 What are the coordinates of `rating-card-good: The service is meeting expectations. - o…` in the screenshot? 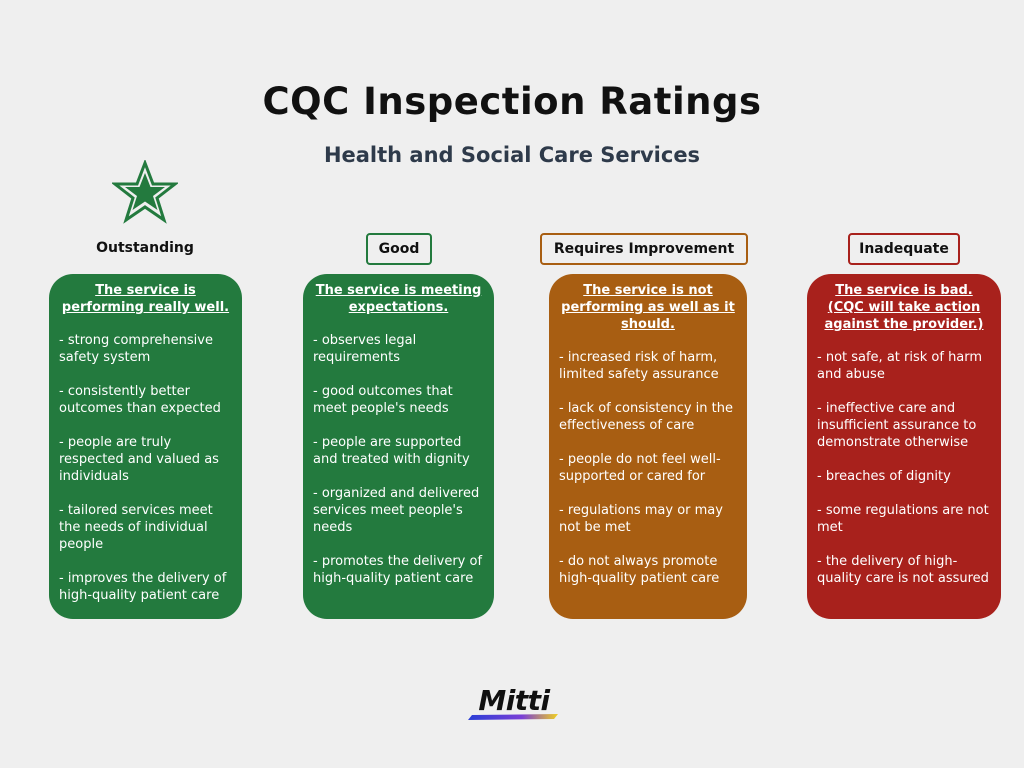 It's located at (398, 446).